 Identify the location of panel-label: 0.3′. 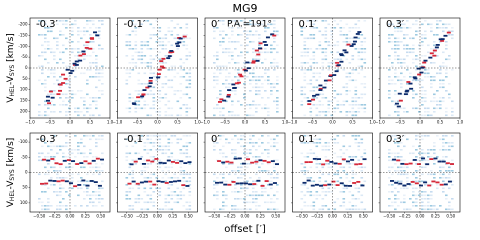
(395, 139).